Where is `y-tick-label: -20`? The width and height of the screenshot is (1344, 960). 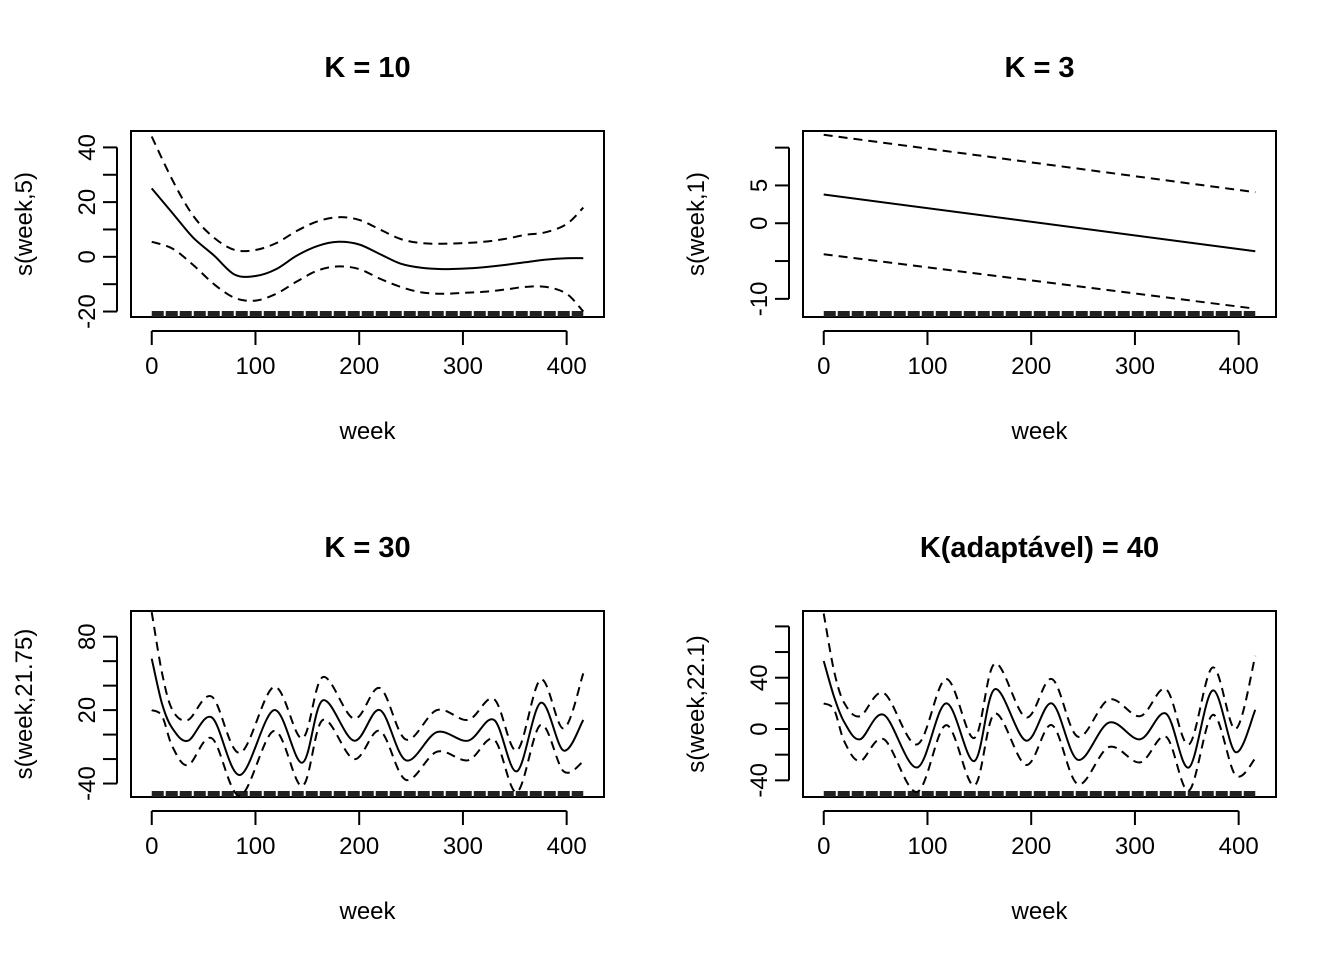
y-tick-label: -20 is located at coordinates (87, 311).